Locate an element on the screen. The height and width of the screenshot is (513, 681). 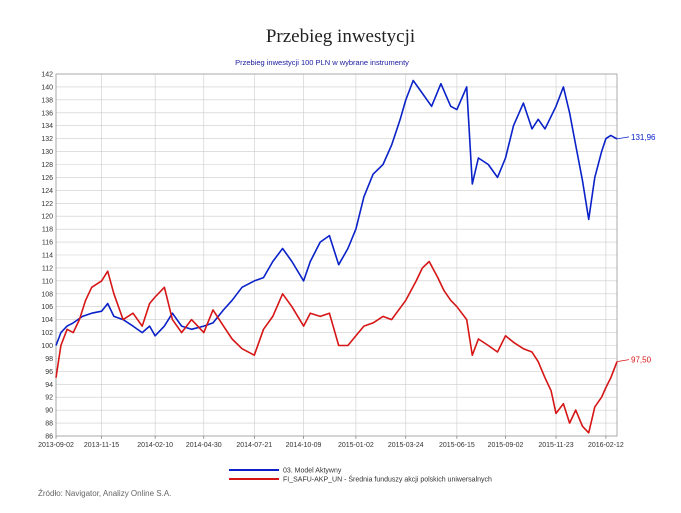
y-tick-label: 142 is located at coordinates (47, 75).